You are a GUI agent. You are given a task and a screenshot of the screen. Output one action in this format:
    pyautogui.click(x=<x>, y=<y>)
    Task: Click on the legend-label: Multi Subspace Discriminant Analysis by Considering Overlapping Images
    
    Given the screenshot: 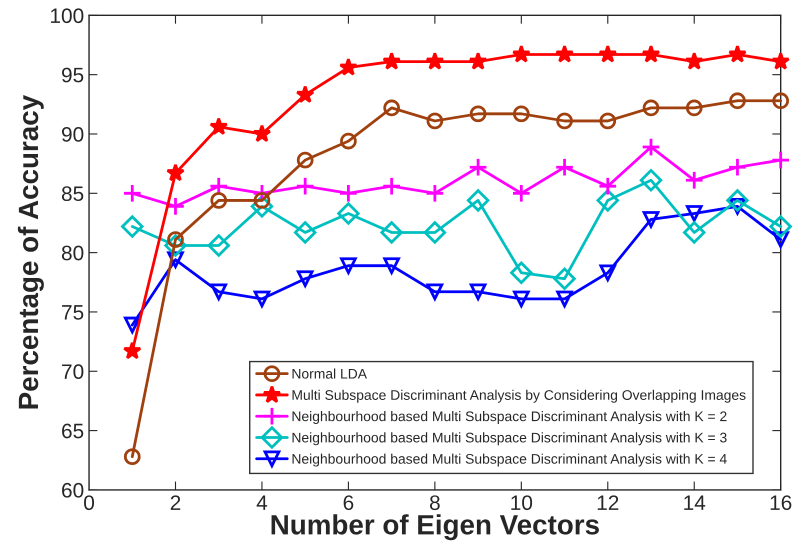 What is the action you would take?
    pyautogui.click(x=519, y=396)
    